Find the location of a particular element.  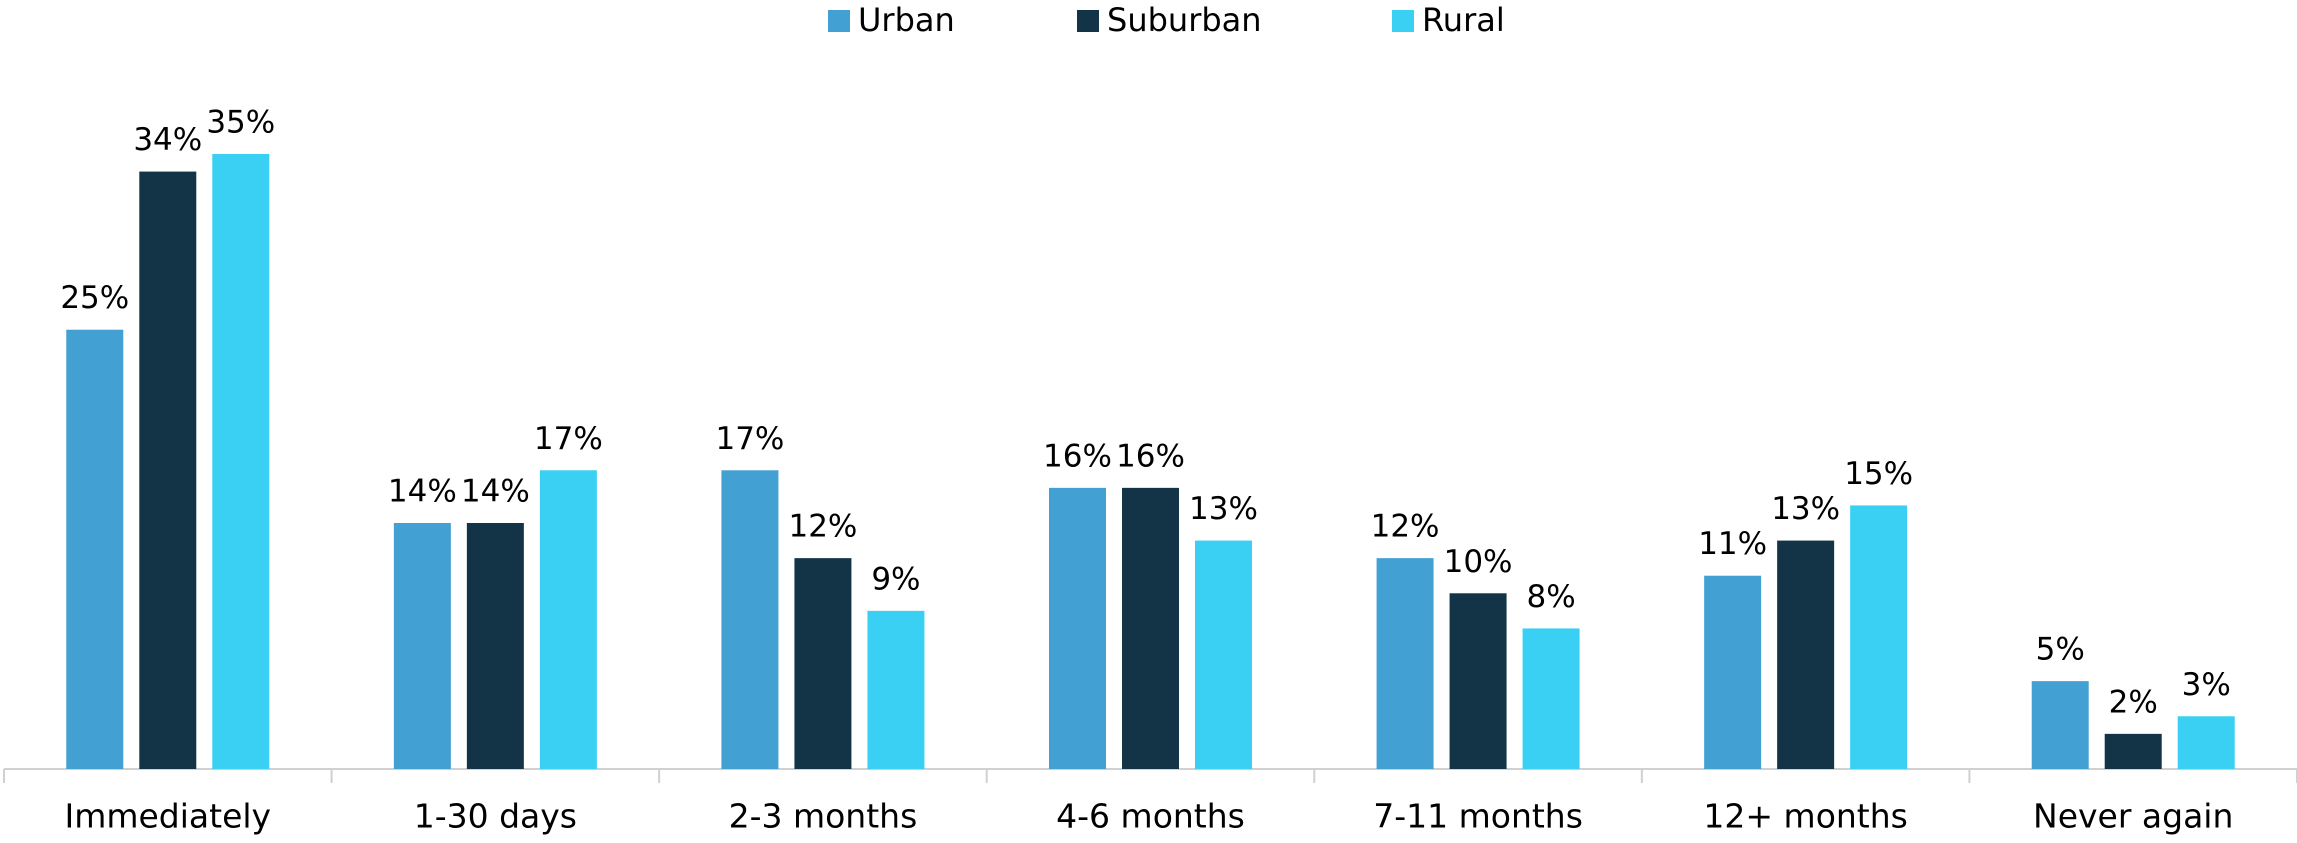

x-tick-label: 12+ months is located at coordinates (1805, 816).